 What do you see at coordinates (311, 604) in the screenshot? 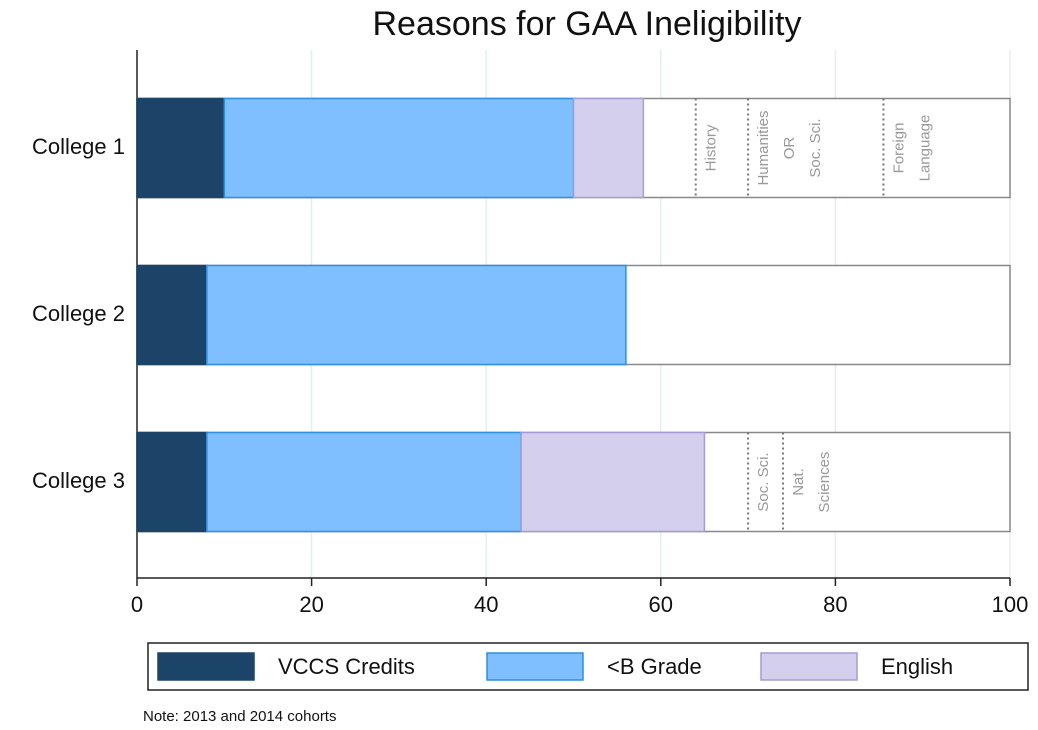
I see `x-tick-label: 20` at bounding box center [311, 604].